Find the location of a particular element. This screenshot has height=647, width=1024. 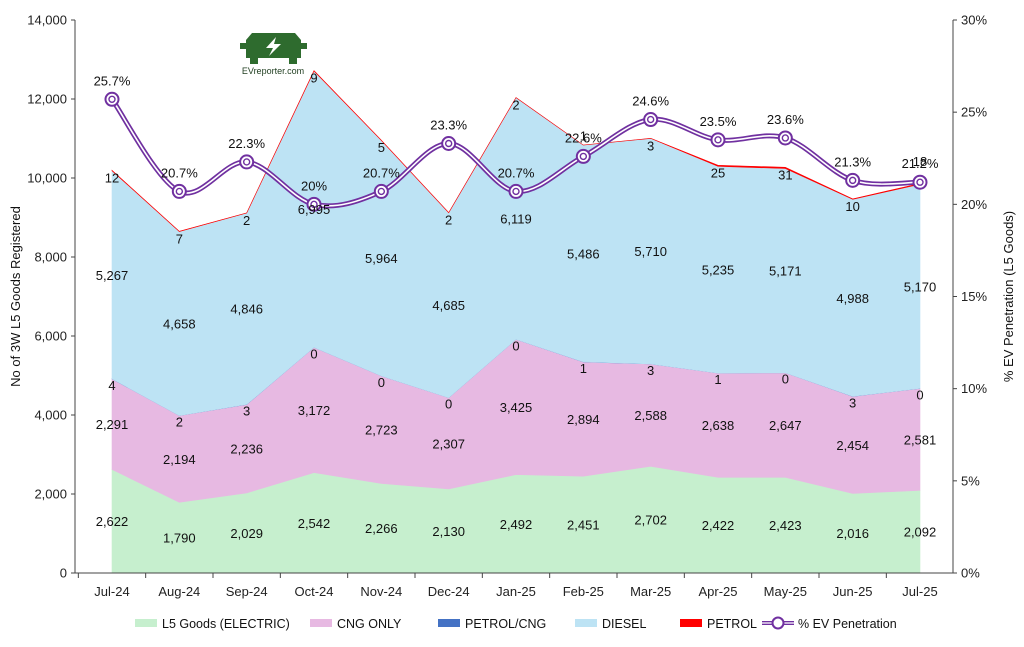

x-tick-label: Feb-25 is located at coordinates (583, 591).